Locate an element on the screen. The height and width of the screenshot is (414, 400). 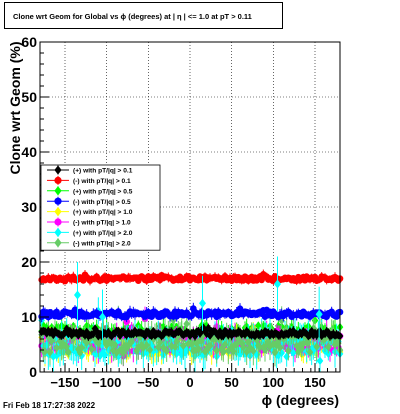
legend-label: (+) with pT/|q| > 1.0 is located at coordinates (103, 212).